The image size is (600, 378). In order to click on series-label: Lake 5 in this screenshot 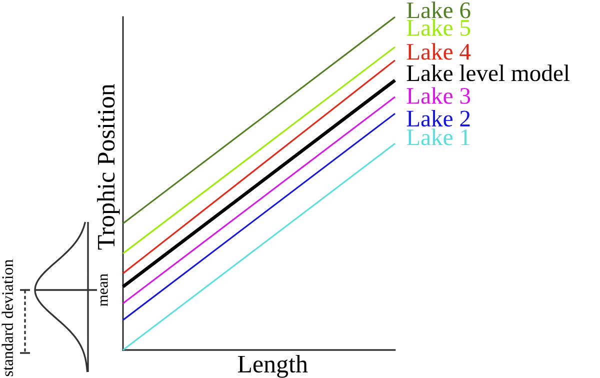, I will do `click(438, 27)`.